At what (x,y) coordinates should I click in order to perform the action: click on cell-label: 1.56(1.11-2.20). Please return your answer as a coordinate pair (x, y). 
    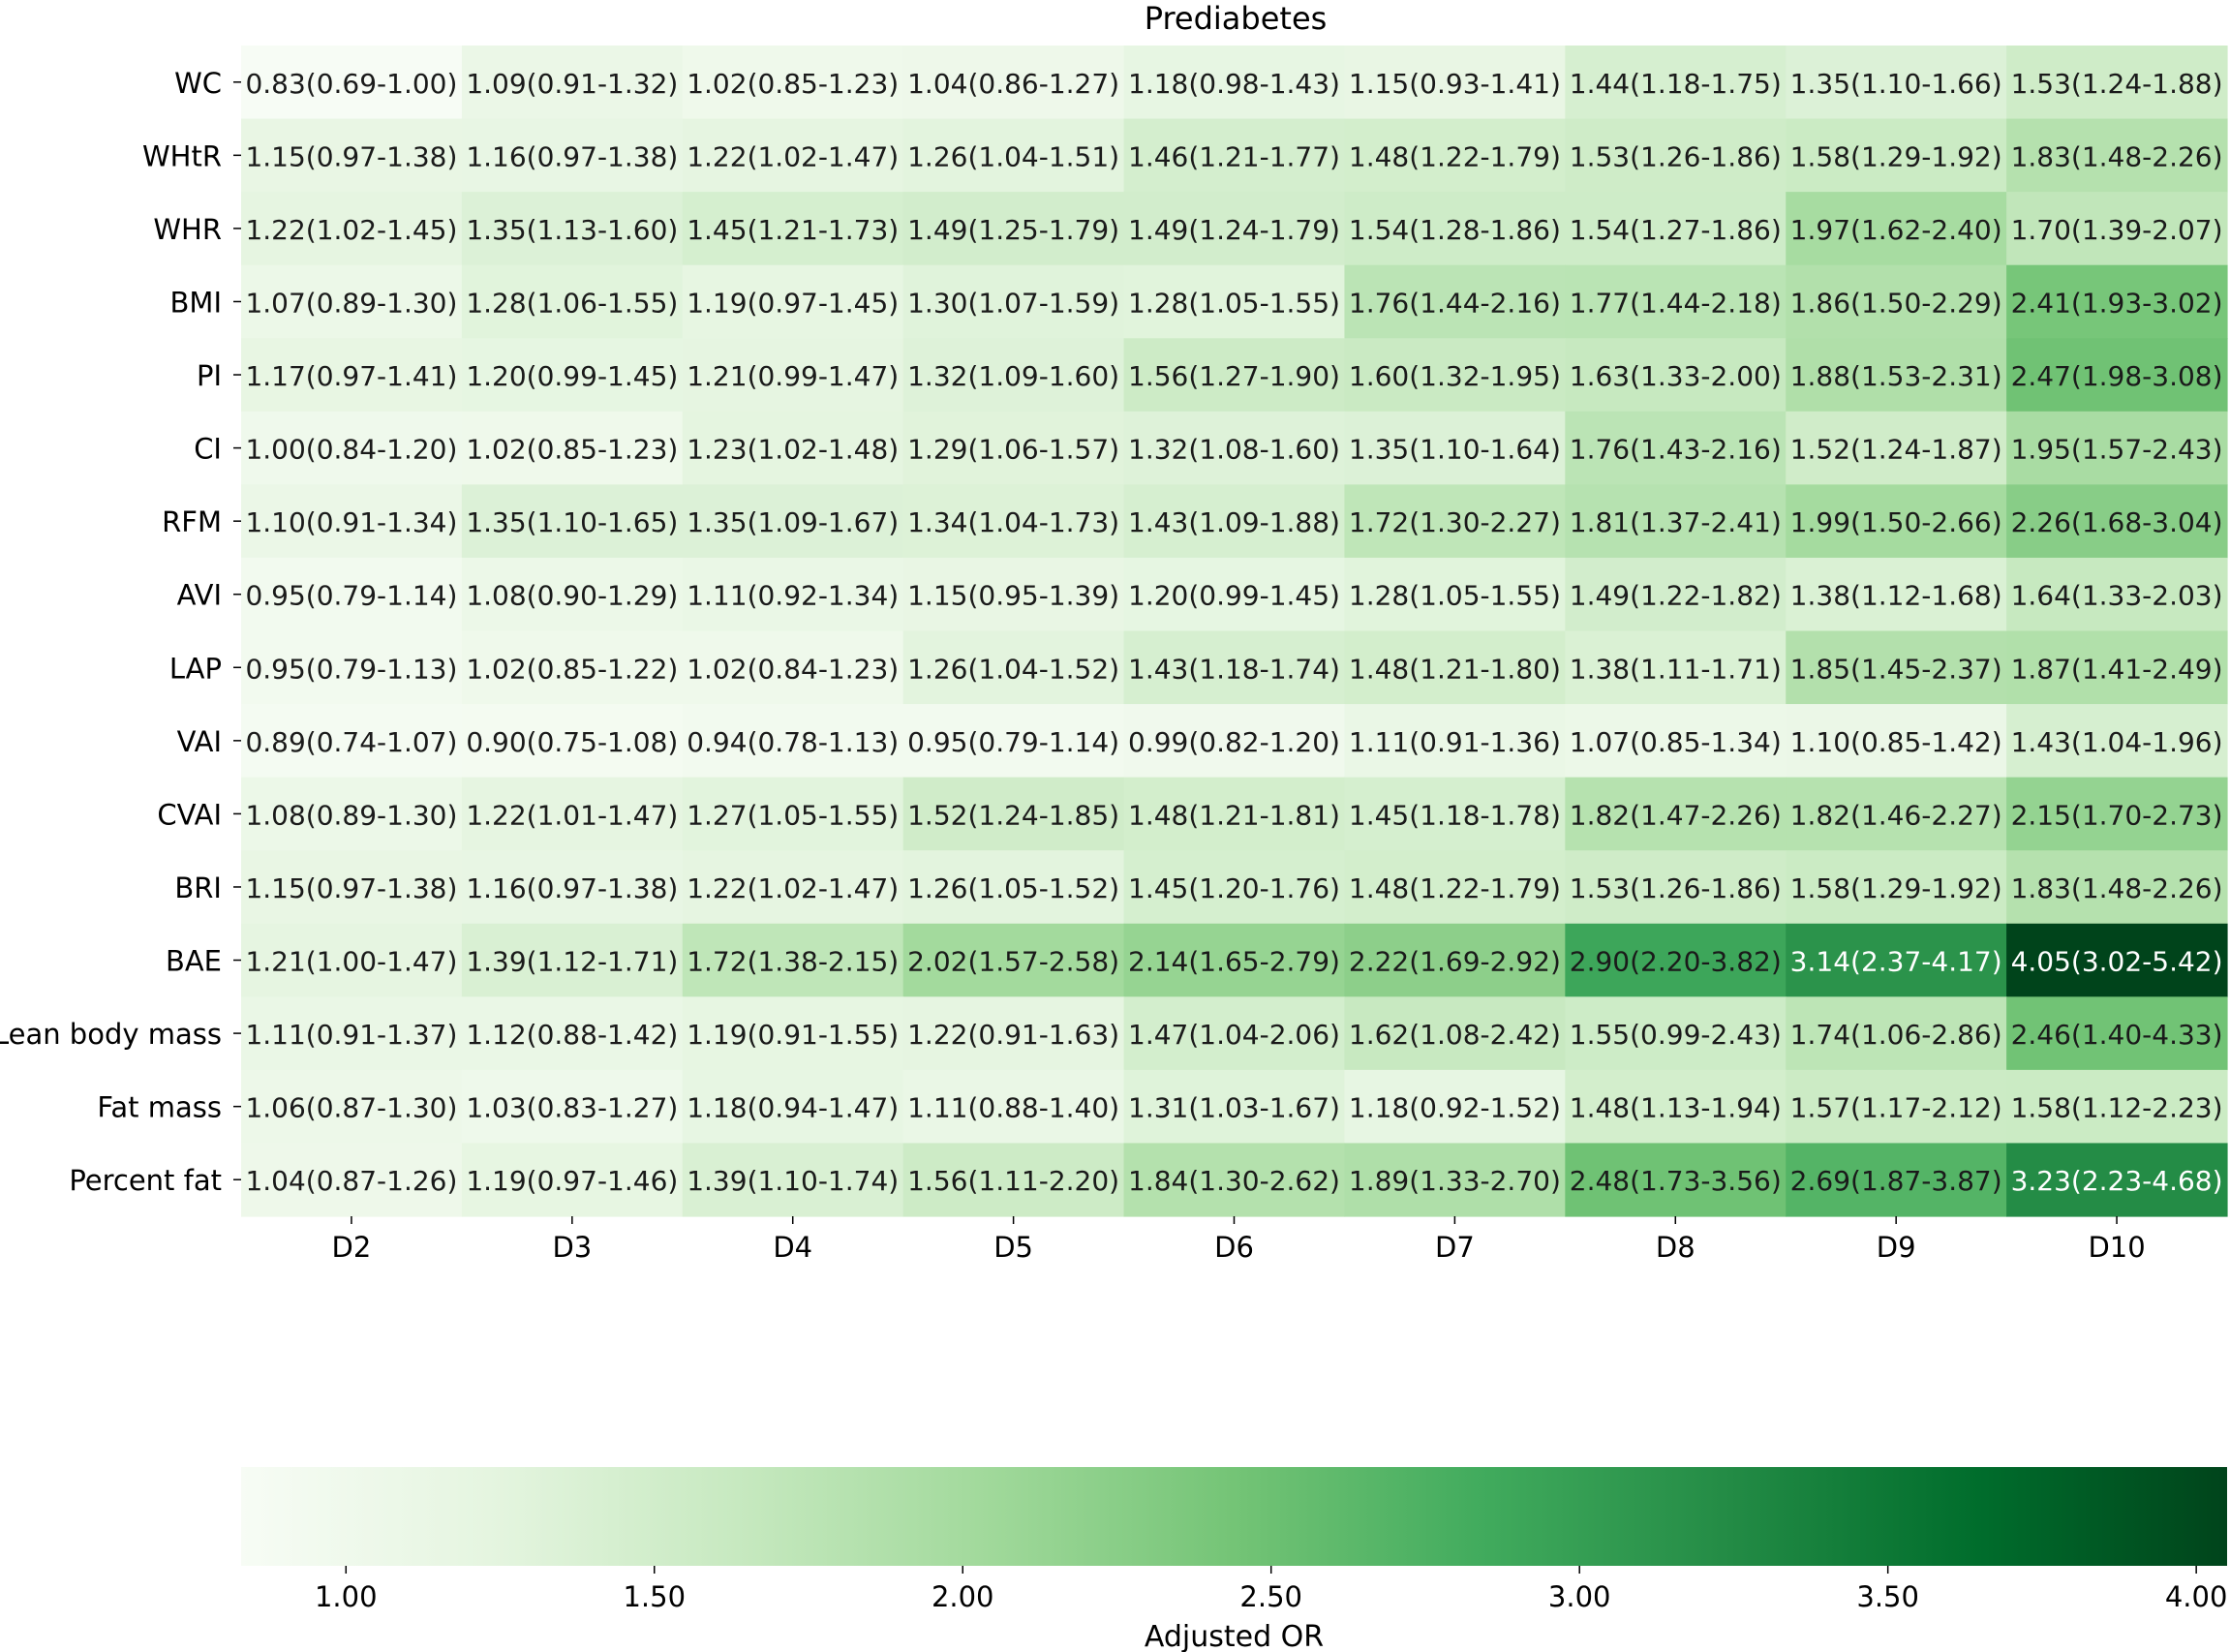
    Looking at the image, I should click on (1013, 1181).